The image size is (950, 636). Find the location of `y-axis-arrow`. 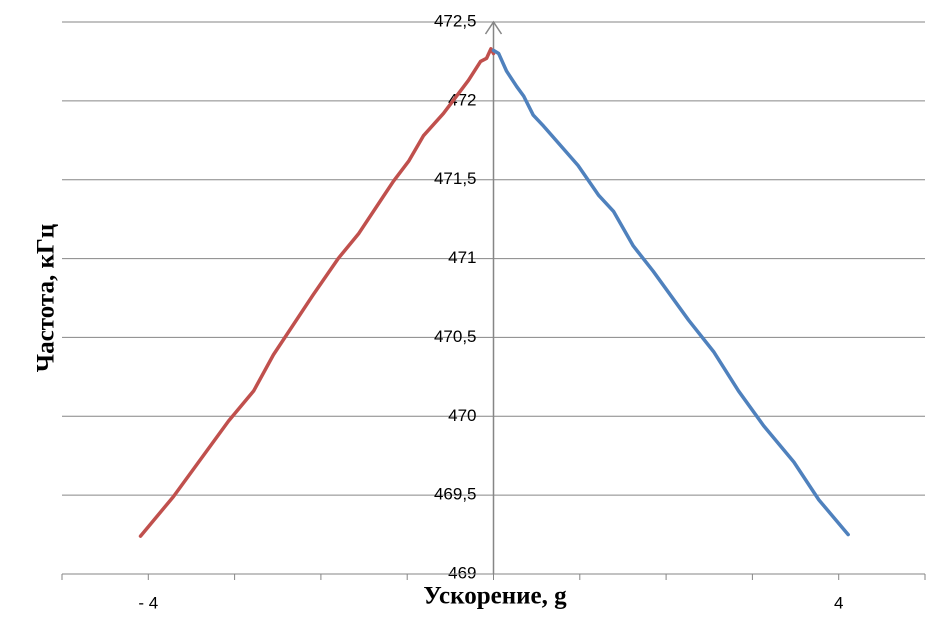

y-axis-arrow is located at coordinates (493, 27).